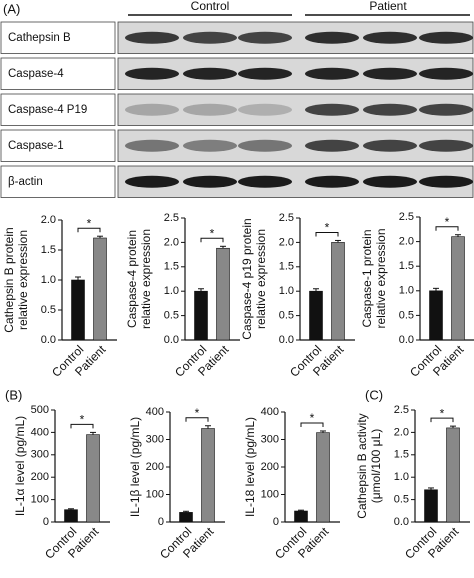  What do you see at coordinates (388, 6) in the screenshot?
I see `group-label: Patient` at bounding box center [388, 6].